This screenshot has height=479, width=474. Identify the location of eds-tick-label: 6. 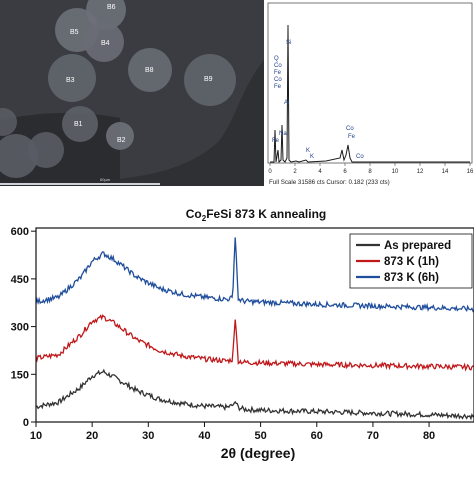
(345, 172).